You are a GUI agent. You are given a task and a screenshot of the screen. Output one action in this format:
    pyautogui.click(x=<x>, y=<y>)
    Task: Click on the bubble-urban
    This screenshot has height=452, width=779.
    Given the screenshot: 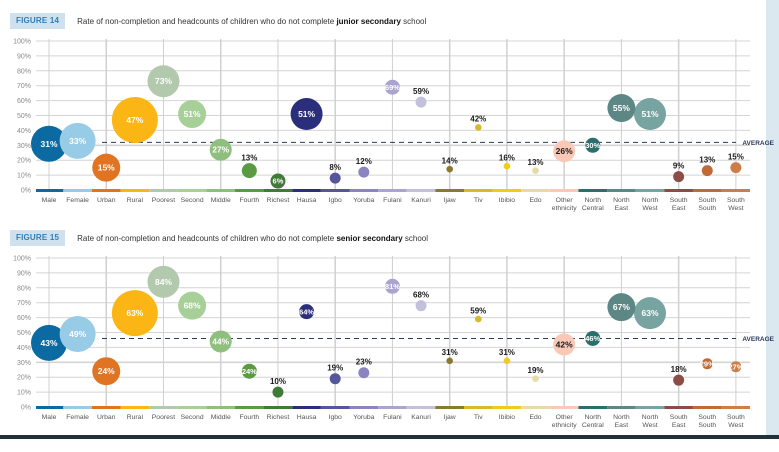 What is the action you would take?
    pyautogui.click(x=106, y=167)
    